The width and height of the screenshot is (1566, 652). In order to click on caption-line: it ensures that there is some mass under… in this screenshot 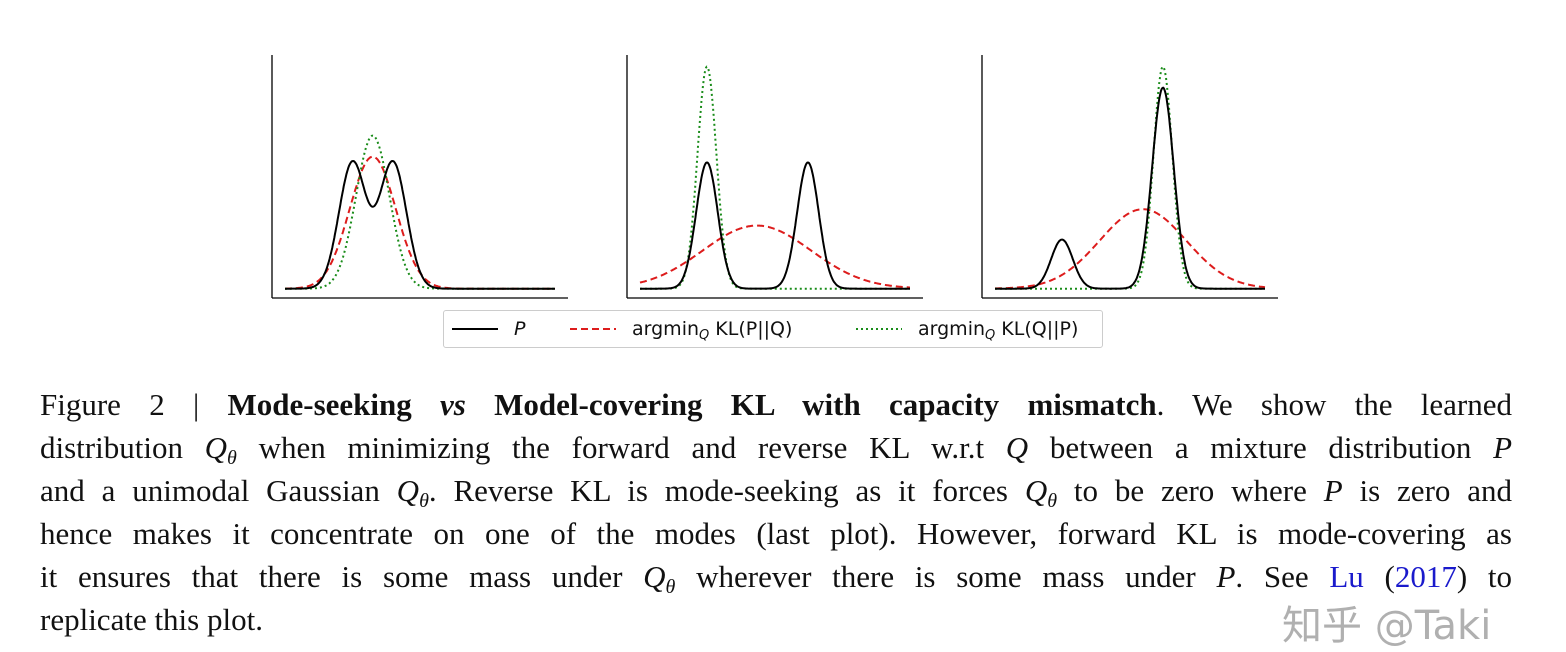, I will do `click(776, 576)`.